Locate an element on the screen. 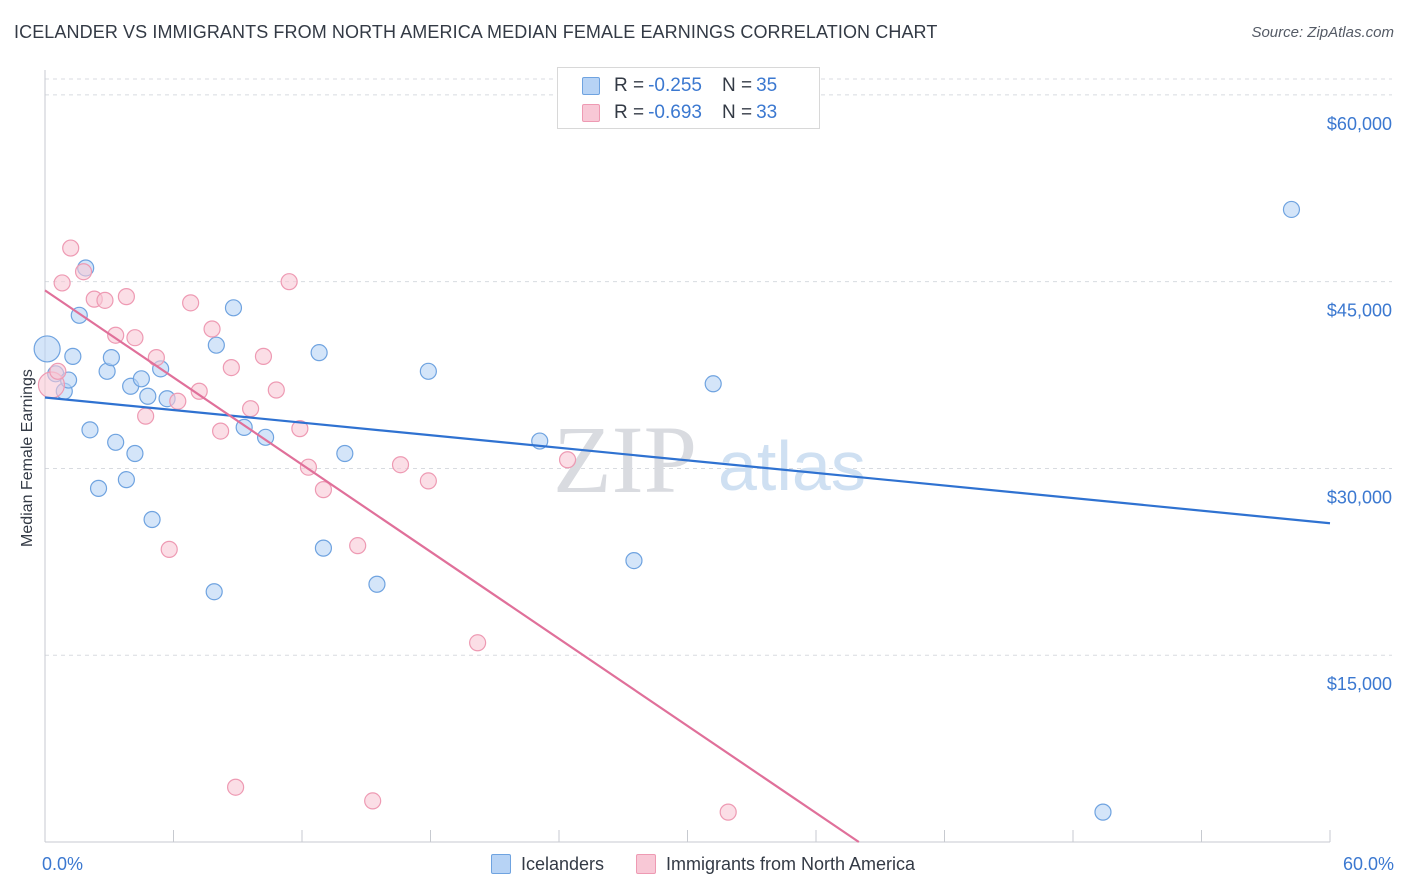  x-tick-label: 0.0% is located at coordinates (62, 864).